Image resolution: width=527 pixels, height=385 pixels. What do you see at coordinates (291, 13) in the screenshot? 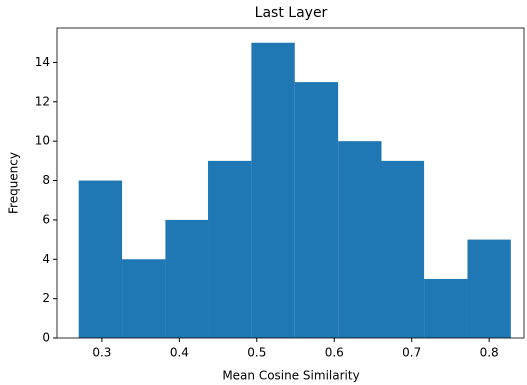
I see `chart-title: Last Layer` at bounding box center [291, 13].